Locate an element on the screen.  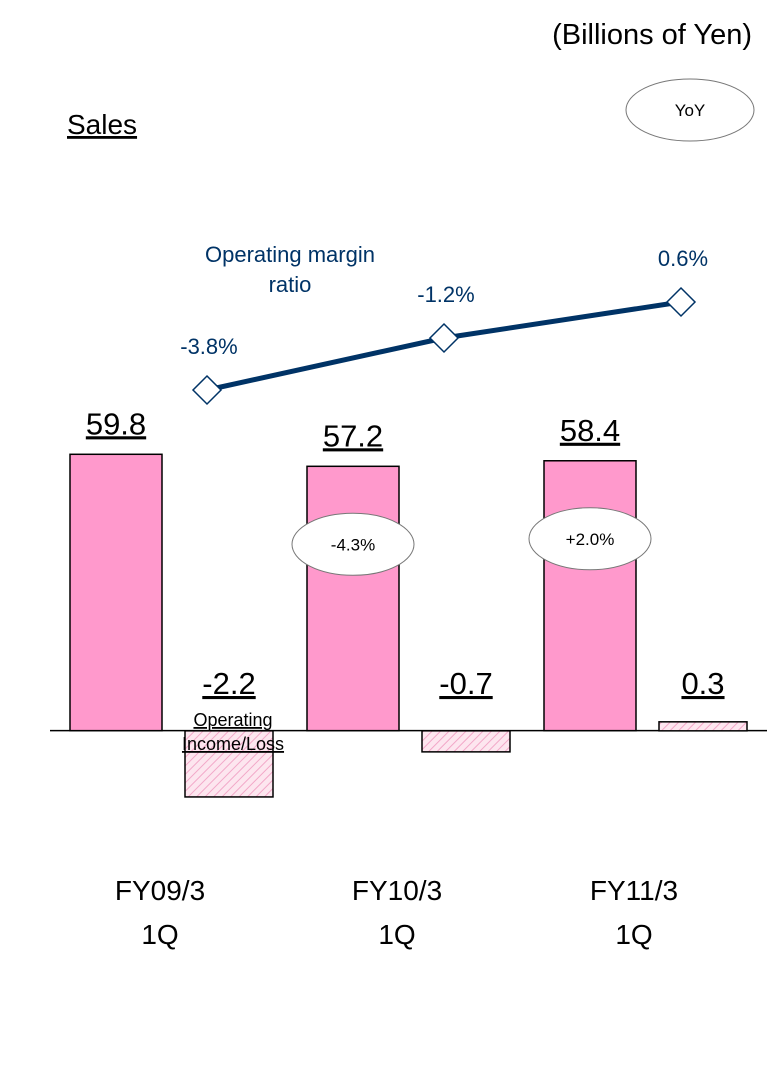
x-tick-label: FY11/3 1Q is located at coordinates (634, 912).